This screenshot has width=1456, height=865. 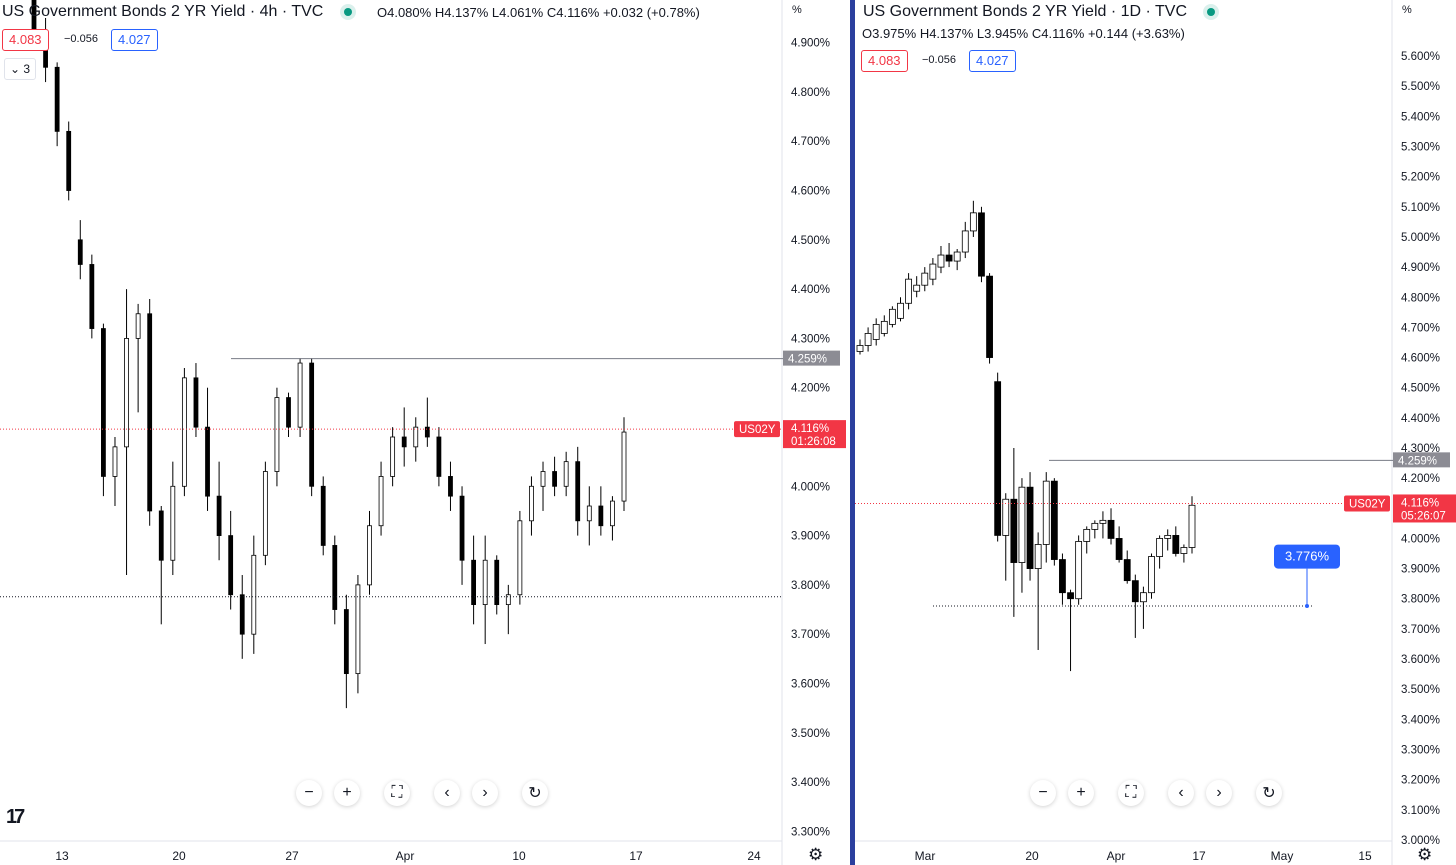 What do you see at coordinates (405, 856) in the screenshot?
I see `time-tick-label: Apr` at bounding box center [405, 856].